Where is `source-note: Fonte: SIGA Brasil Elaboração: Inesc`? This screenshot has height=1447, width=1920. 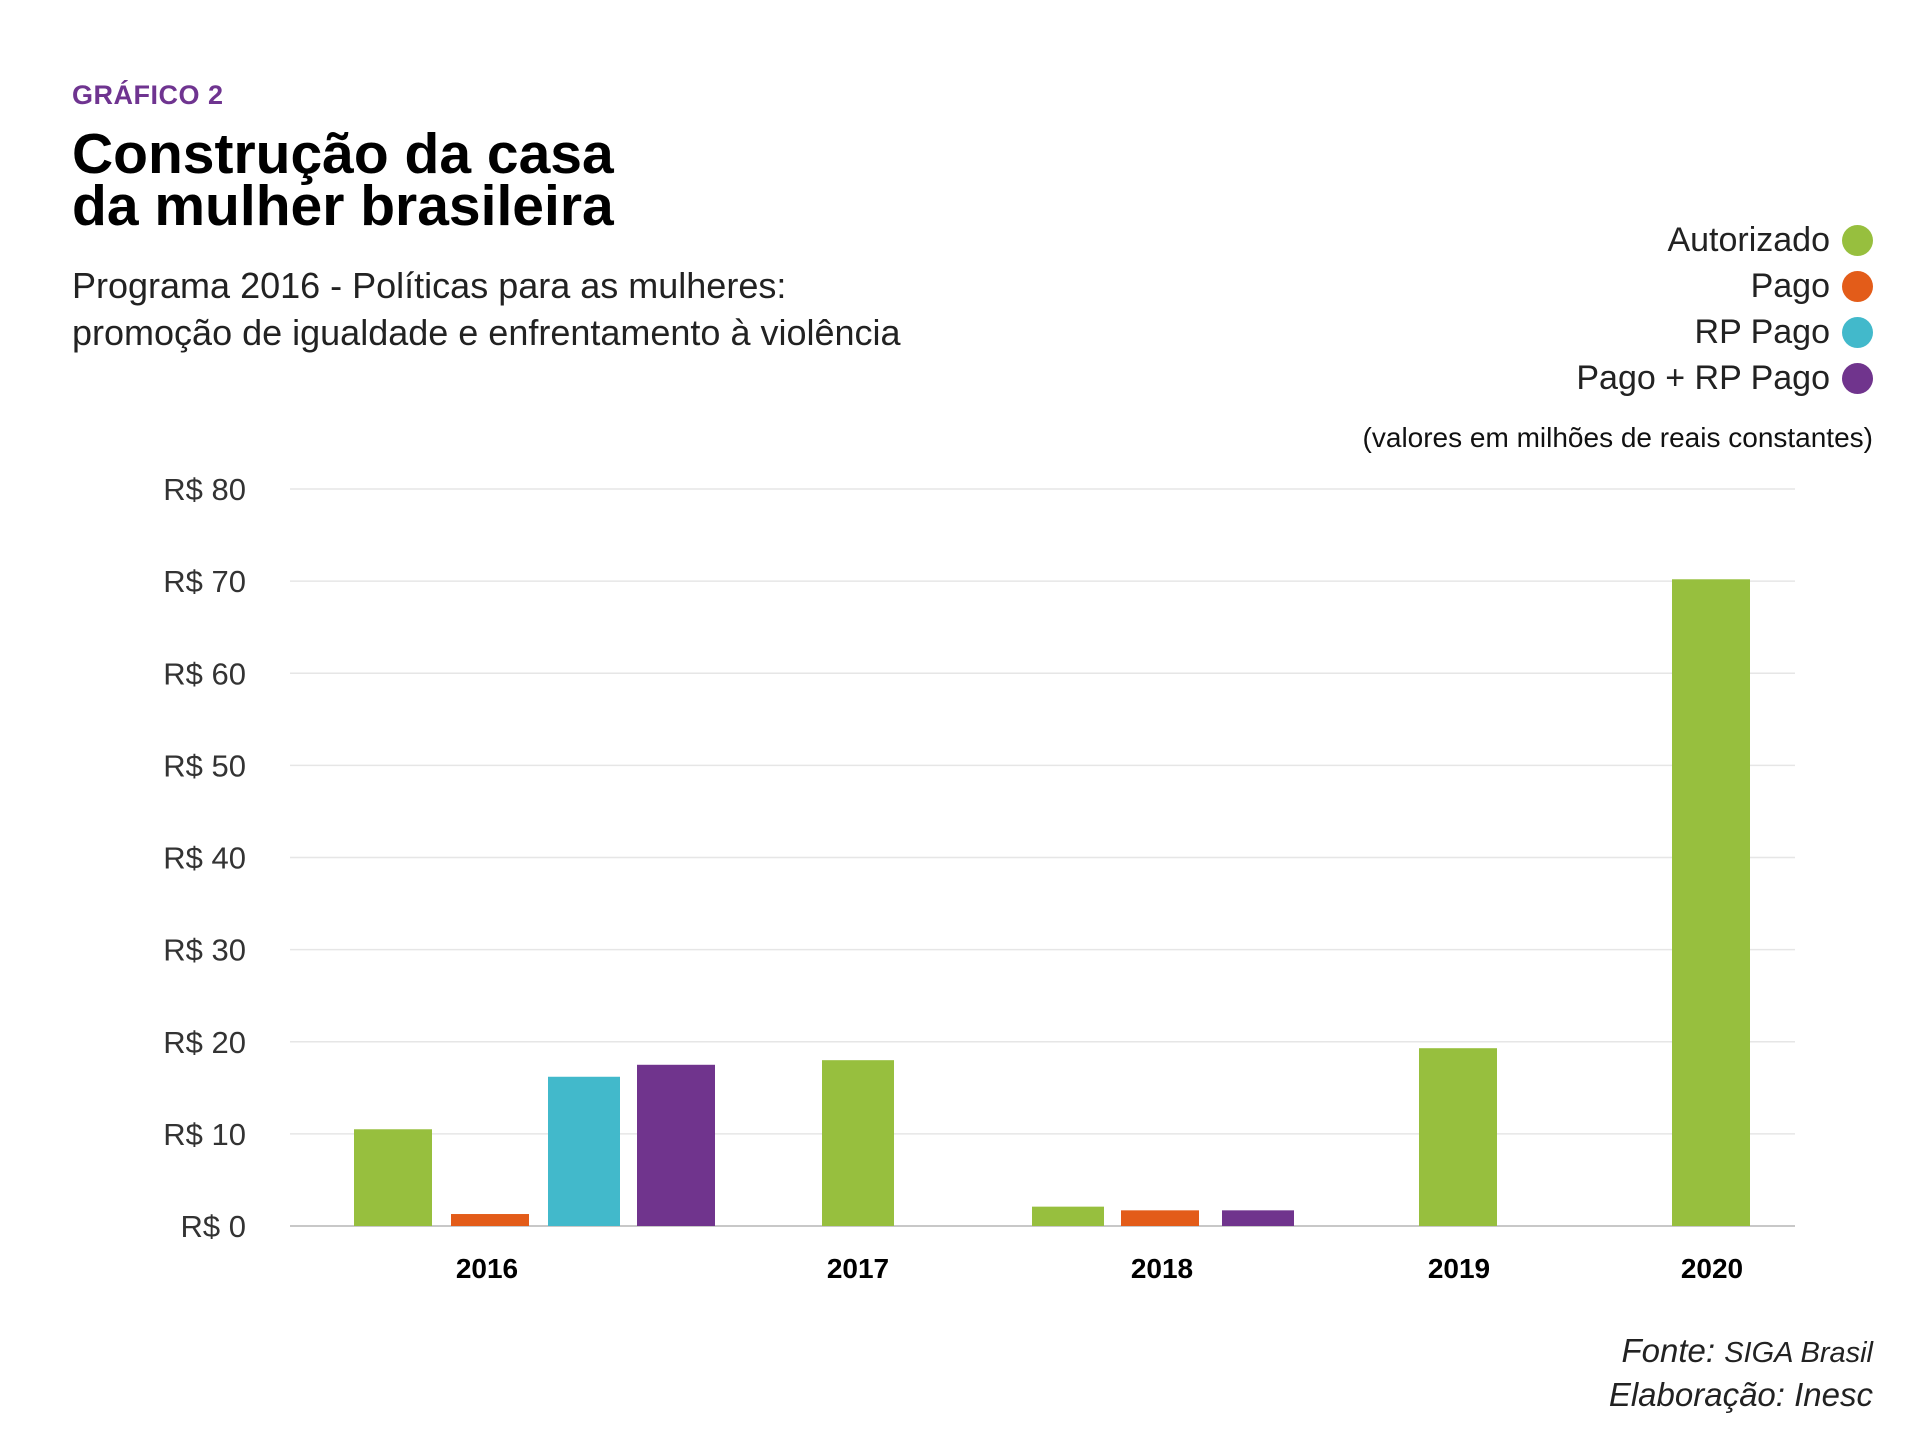
source-note: Fonte: SIGA Brasil Elaboração: Inesc is located at coordinates (1741, 1373).